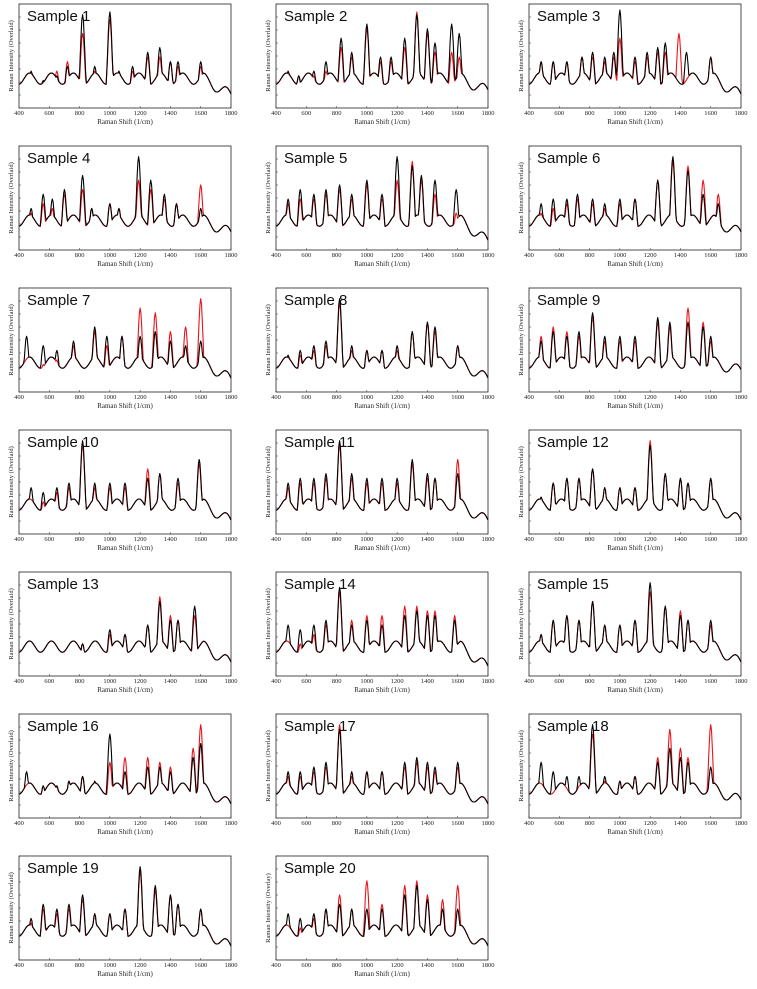  I want to click on y-axis-label: Raman Intensity (Overlay), so click(268, 908).